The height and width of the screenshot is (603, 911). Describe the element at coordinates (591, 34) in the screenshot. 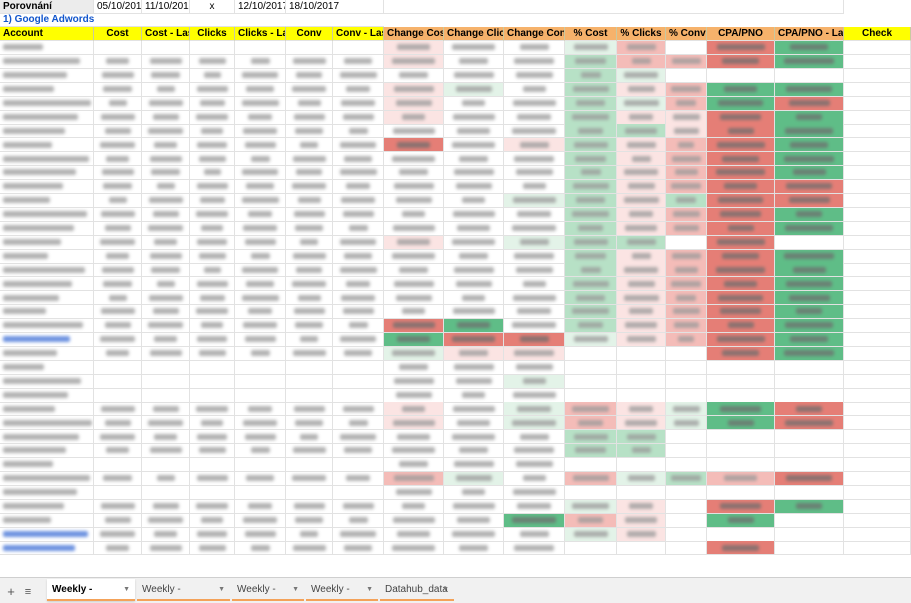

I see `column-header: % Cost` at that location.